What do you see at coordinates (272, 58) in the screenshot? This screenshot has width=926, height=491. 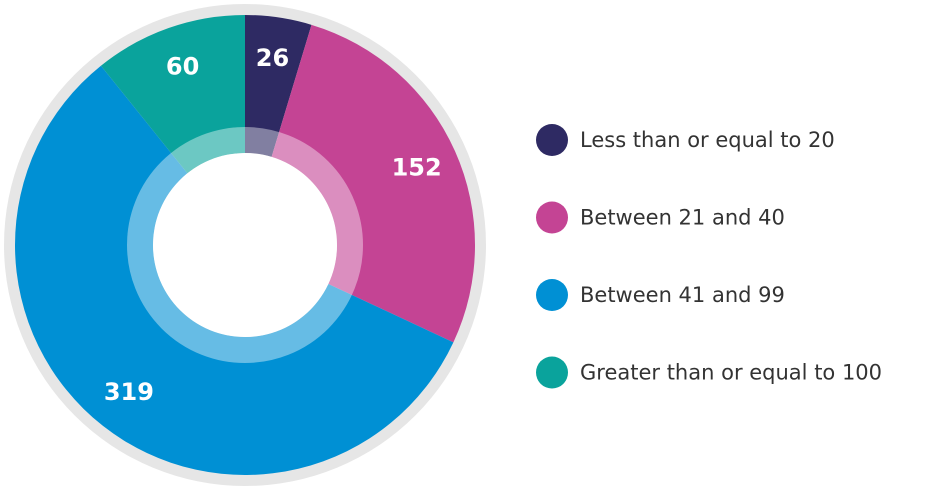 I see `value-label: 26` at bounding box center [272, 58].